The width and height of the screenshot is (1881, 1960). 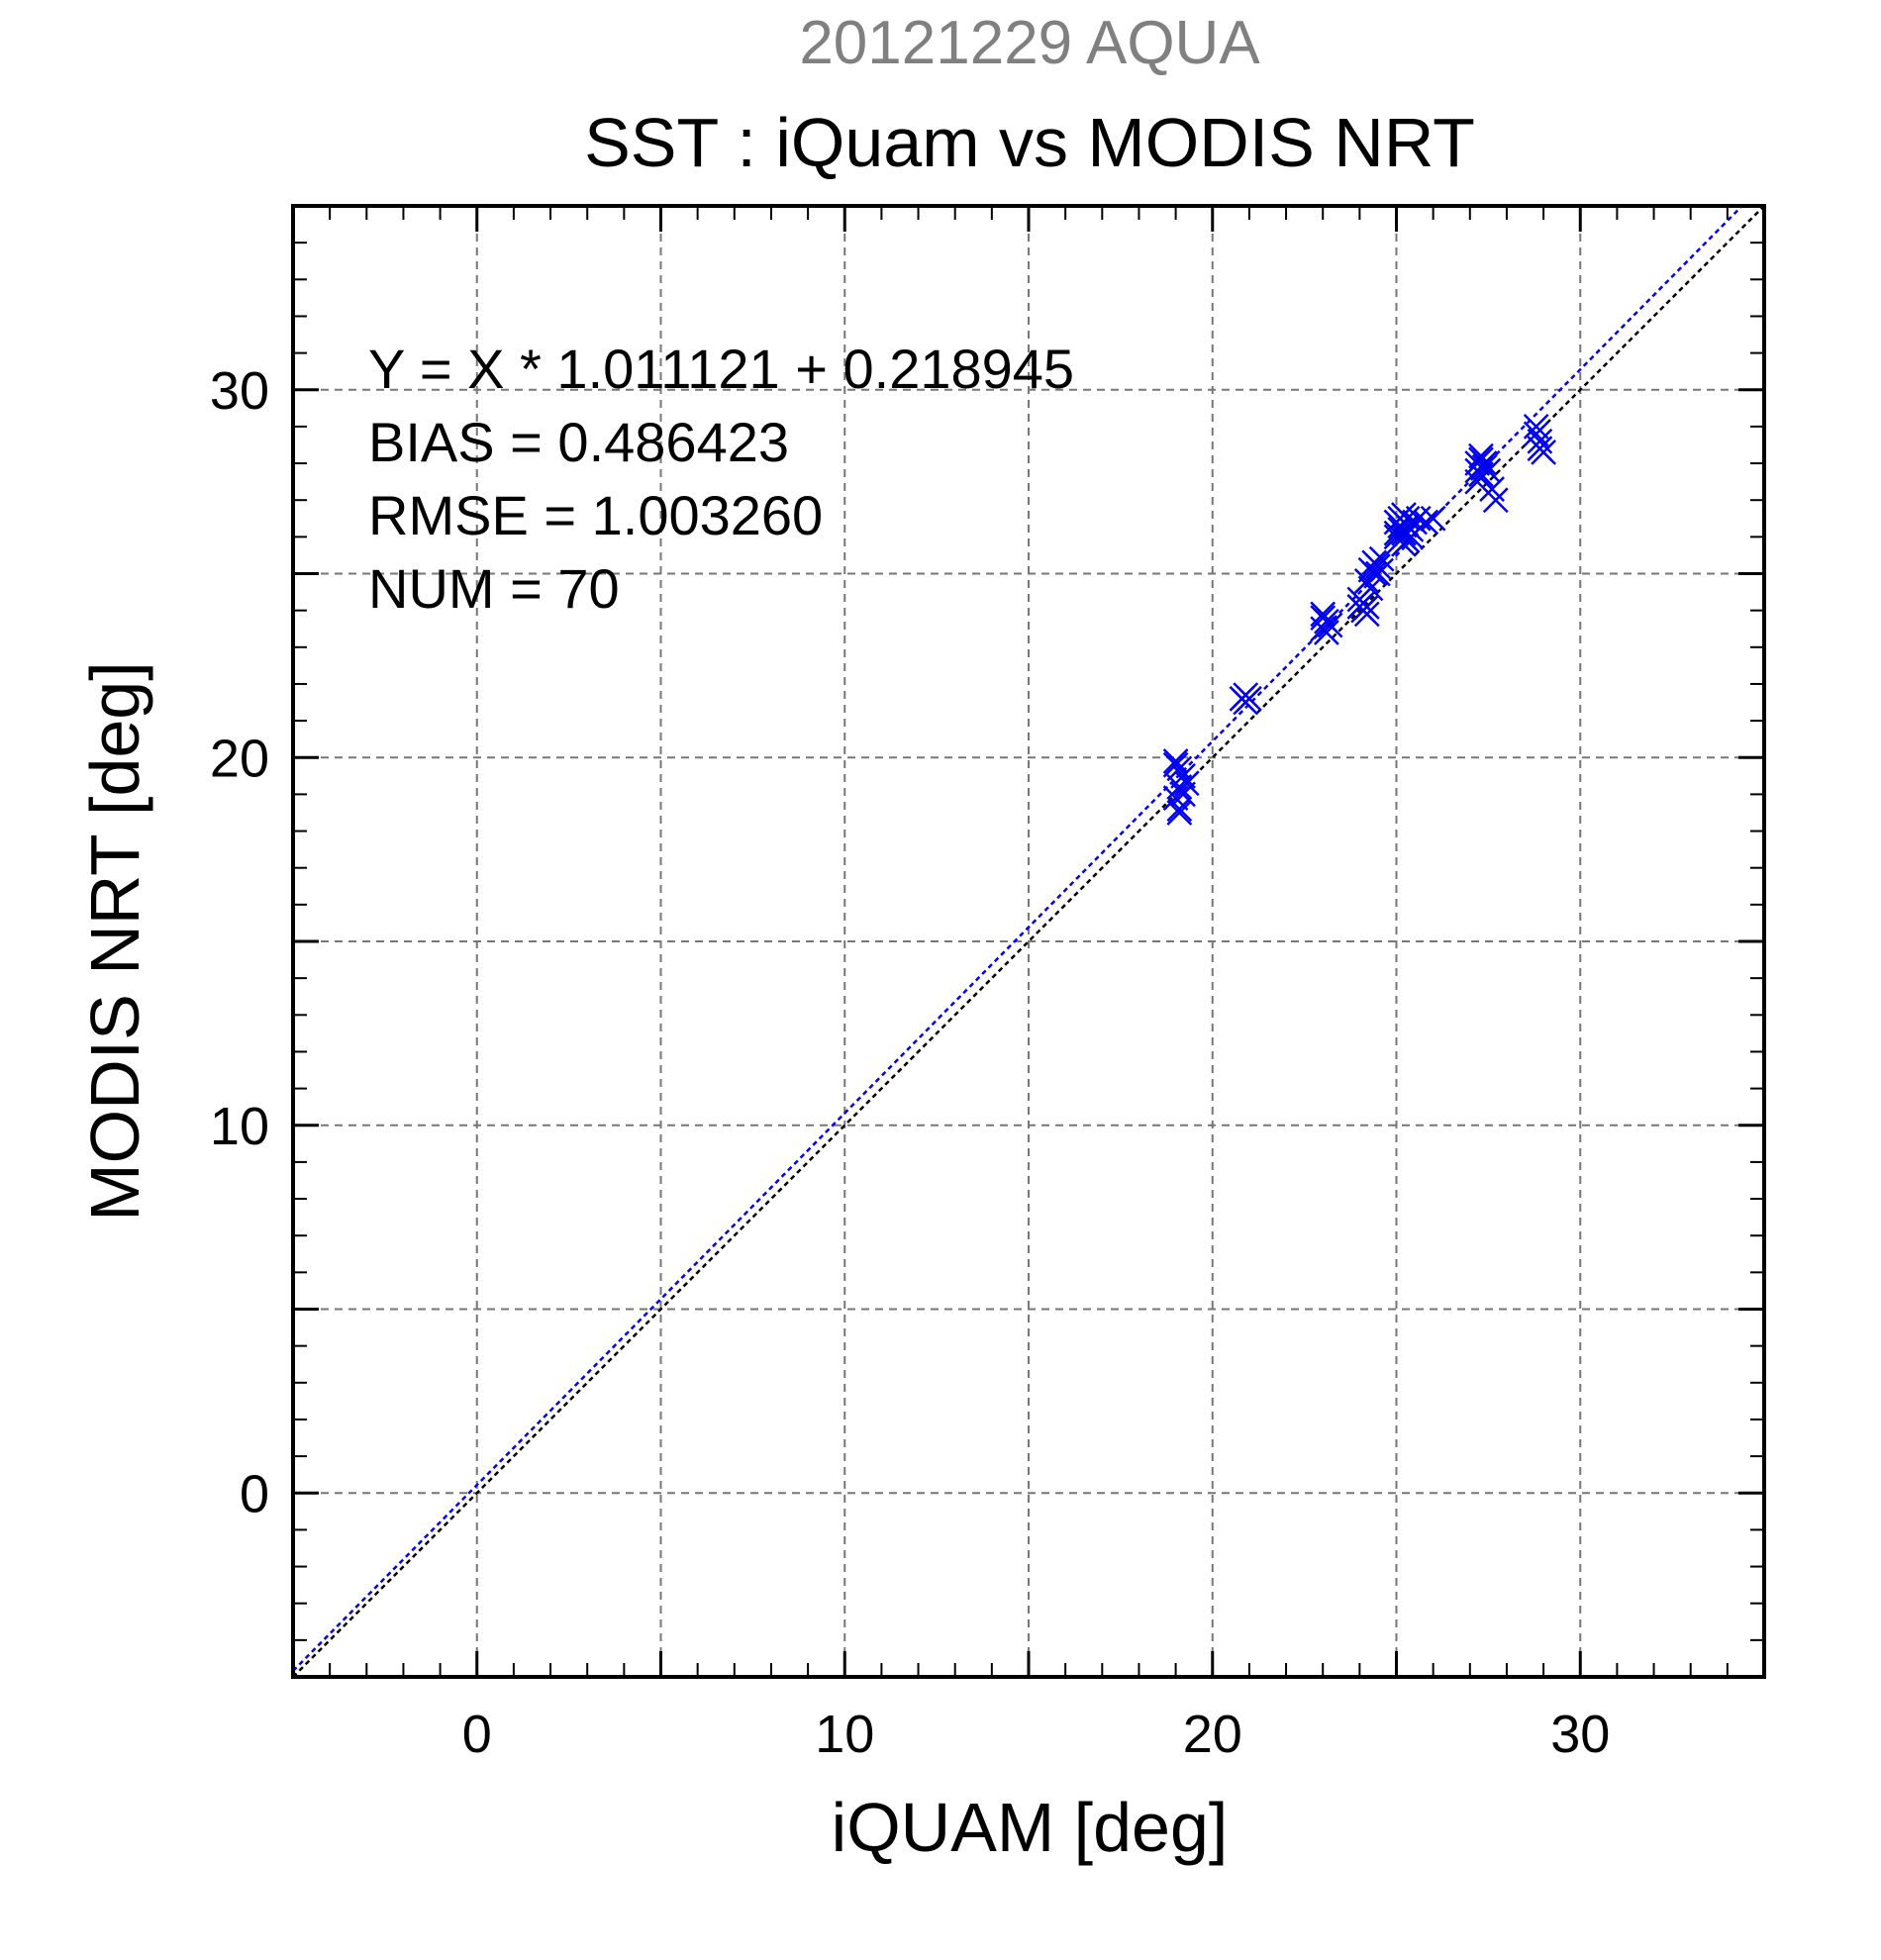 What do you see at coordinates (240, 758) in the screenshot?
I see `y-tick-label: 20` at bounding box center [240, 758].